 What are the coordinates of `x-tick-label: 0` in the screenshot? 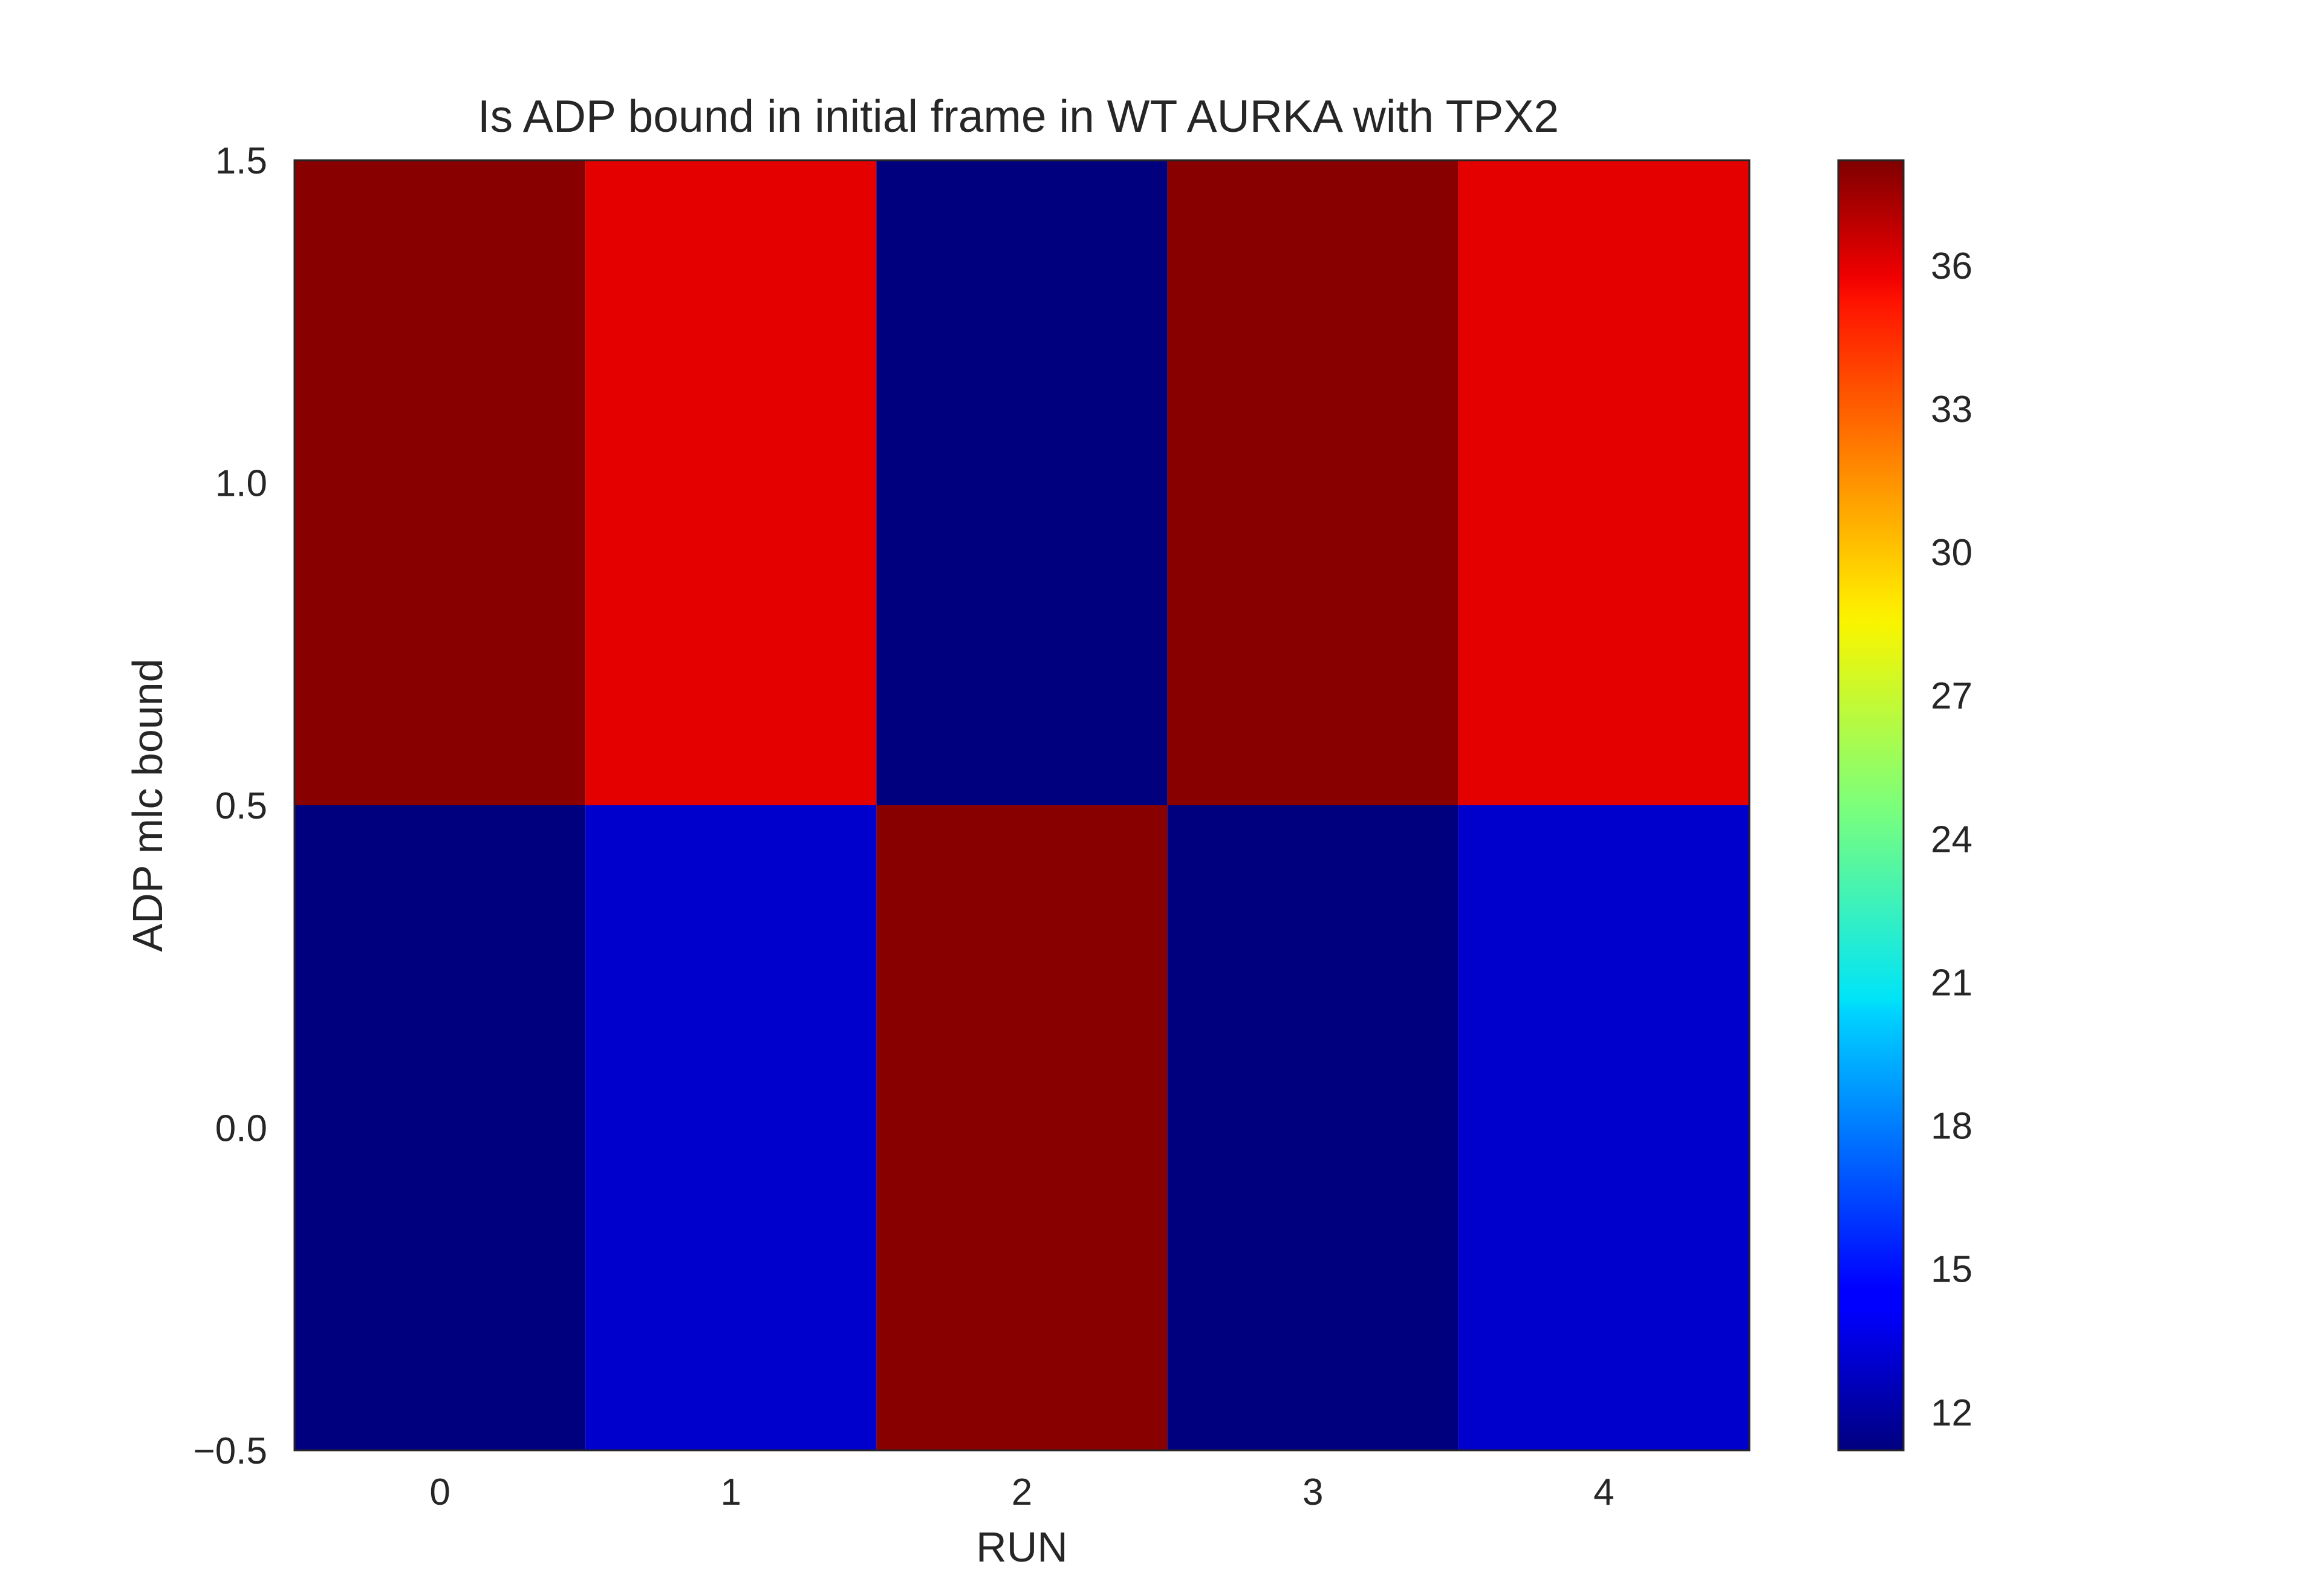 It's located at (439, 1492).